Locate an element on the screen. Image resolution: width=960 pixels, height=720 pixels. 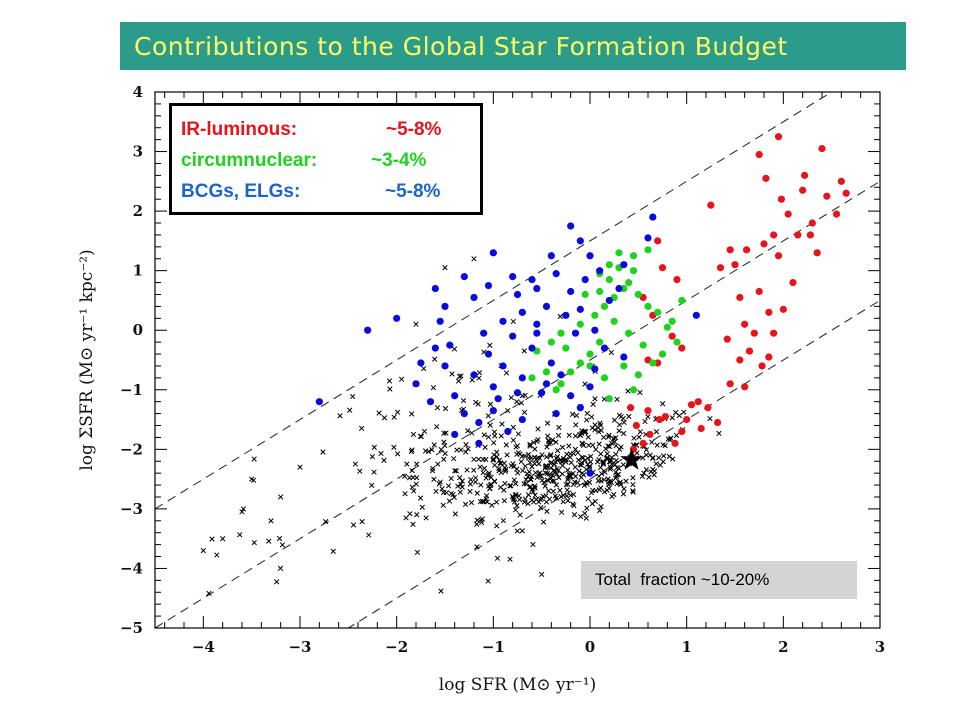
y-tick-label: −1 is located at coordinates (131, 390).